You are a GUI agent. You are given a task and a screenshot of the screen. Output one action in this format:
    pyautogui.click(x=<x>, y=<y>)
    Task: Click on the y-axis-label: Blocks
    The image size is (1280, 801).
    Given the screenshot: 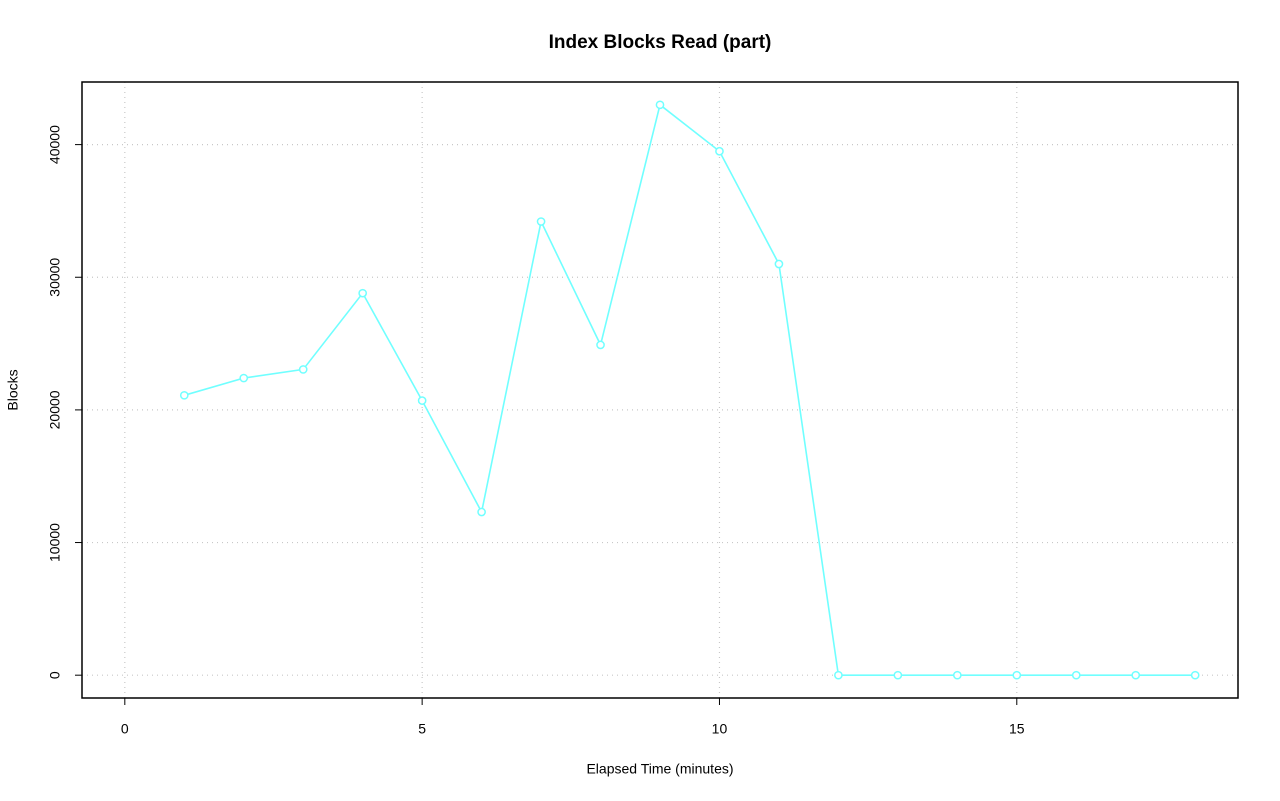 What is the action you would take?
    pyautogui.click(x=13, y=389)
    